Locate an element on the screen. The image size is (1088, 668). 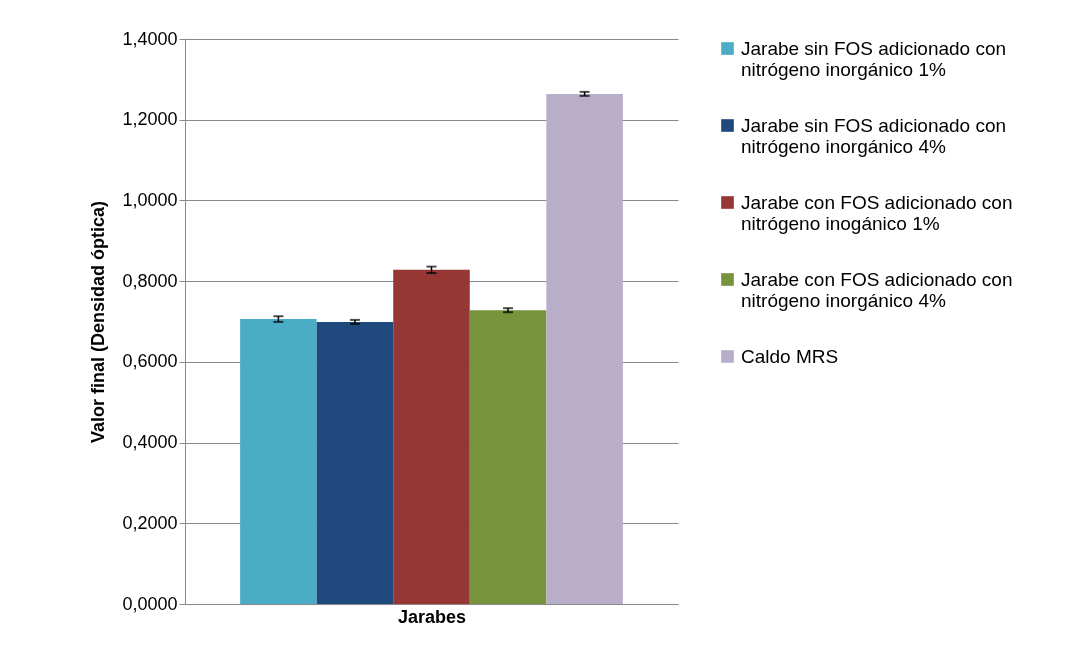
y-tick-label: 0,2000 is located at coordinates (150, 522).